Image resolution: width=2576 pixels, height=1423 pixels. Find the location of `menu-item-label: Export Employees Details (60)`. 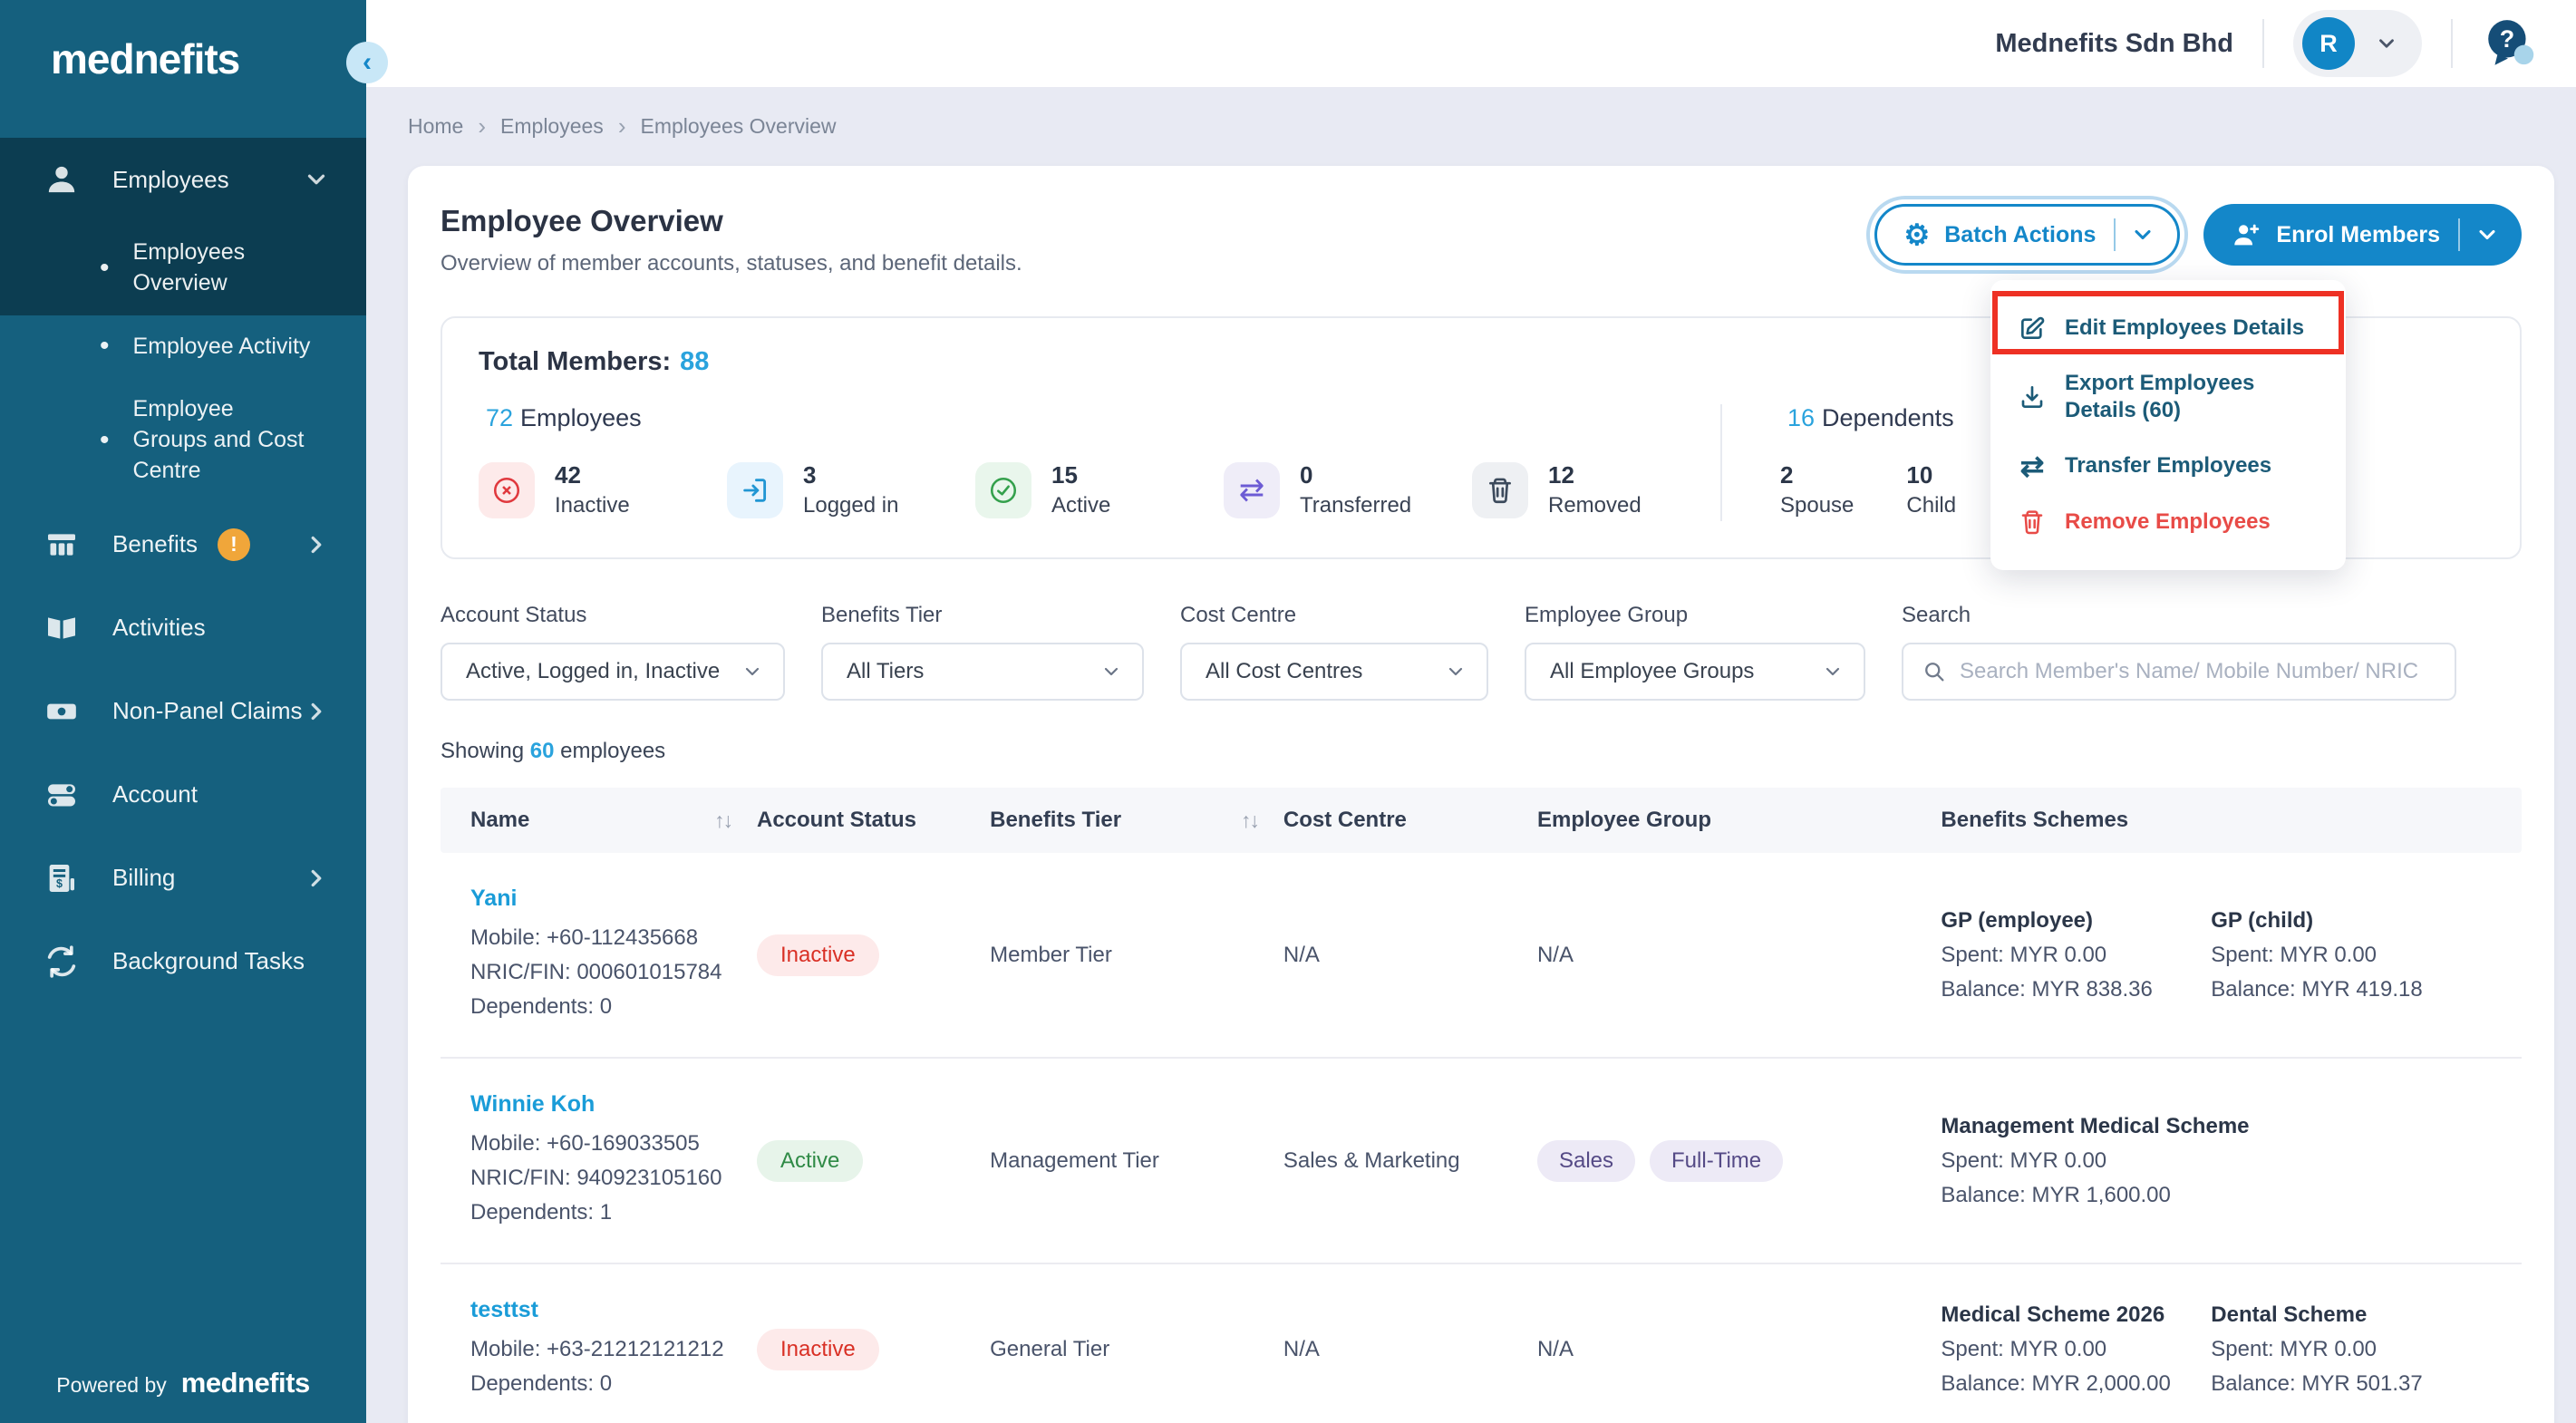

menu-item-label: Export Employees Details (60) is located at coordinates (2160, 396).